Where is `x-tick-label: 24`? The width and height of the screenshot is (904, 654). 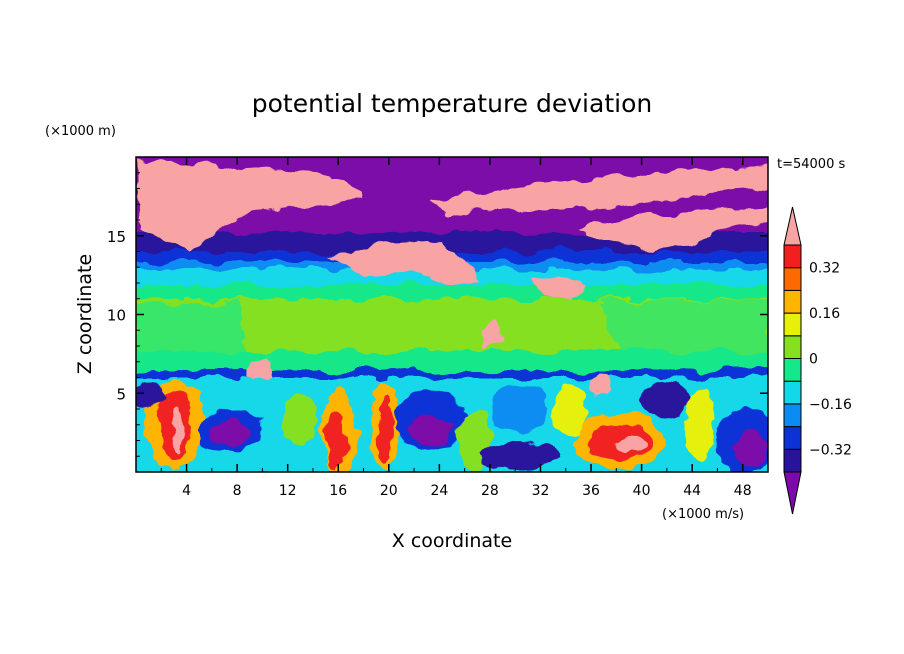 x-tick-label: 24 is located at coordinates (439, 491).